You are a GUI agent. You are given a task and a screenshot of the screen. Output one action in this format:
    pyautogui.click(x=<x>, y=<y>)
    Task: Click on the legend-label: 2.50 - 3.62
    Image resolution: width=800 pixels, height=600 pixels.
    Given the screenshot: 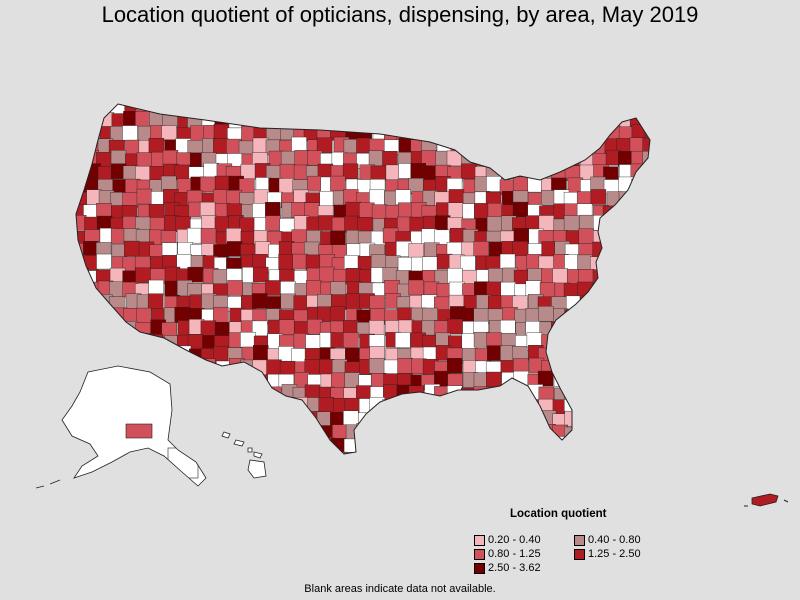 What is the action you would take?
    pyautogui.click(x=514, y=568)
    